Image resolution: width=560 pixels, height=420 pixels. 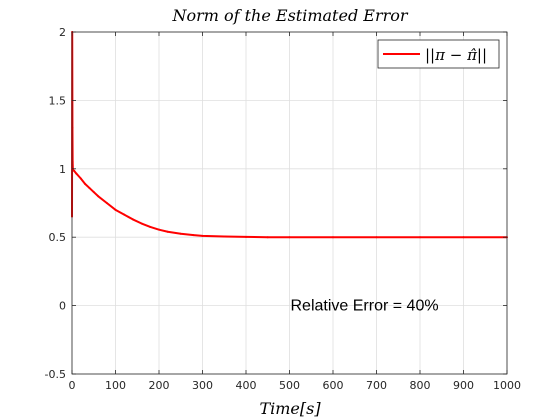 What do you see at coordinates (246, 385) in the screenshot?
I see `x-tick-label: 400` at bounding box center [246, 385].